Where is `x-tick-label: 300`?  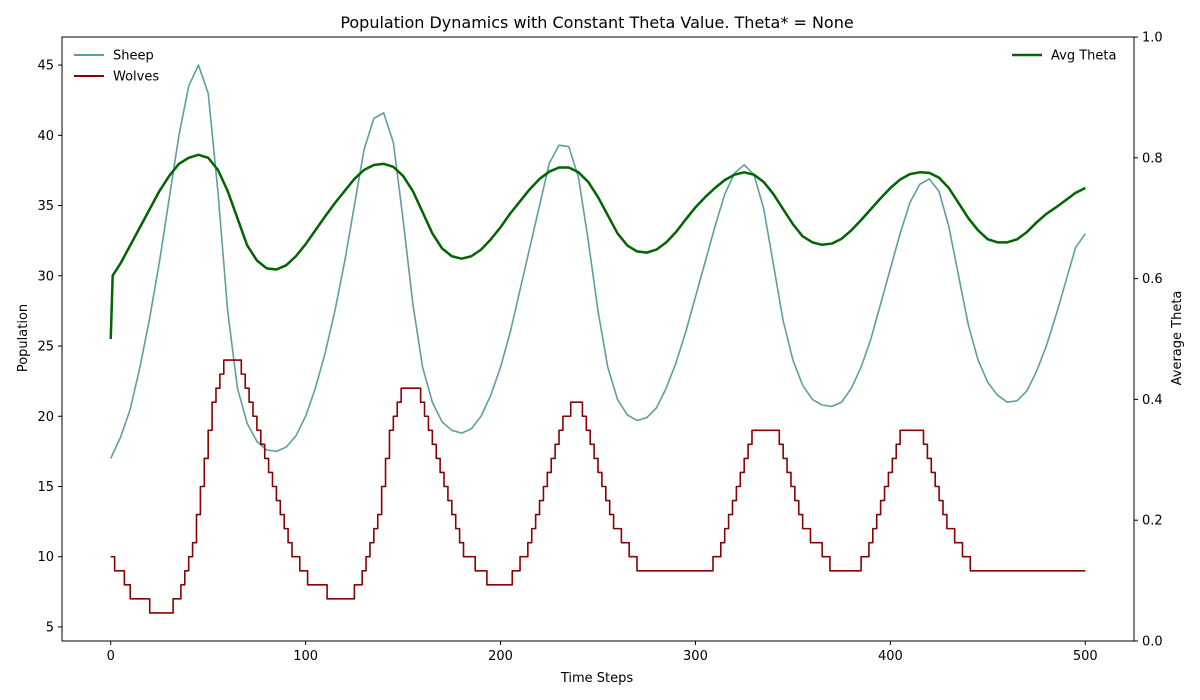 x-tick-label: 300 is located at coordinates (695, 656).